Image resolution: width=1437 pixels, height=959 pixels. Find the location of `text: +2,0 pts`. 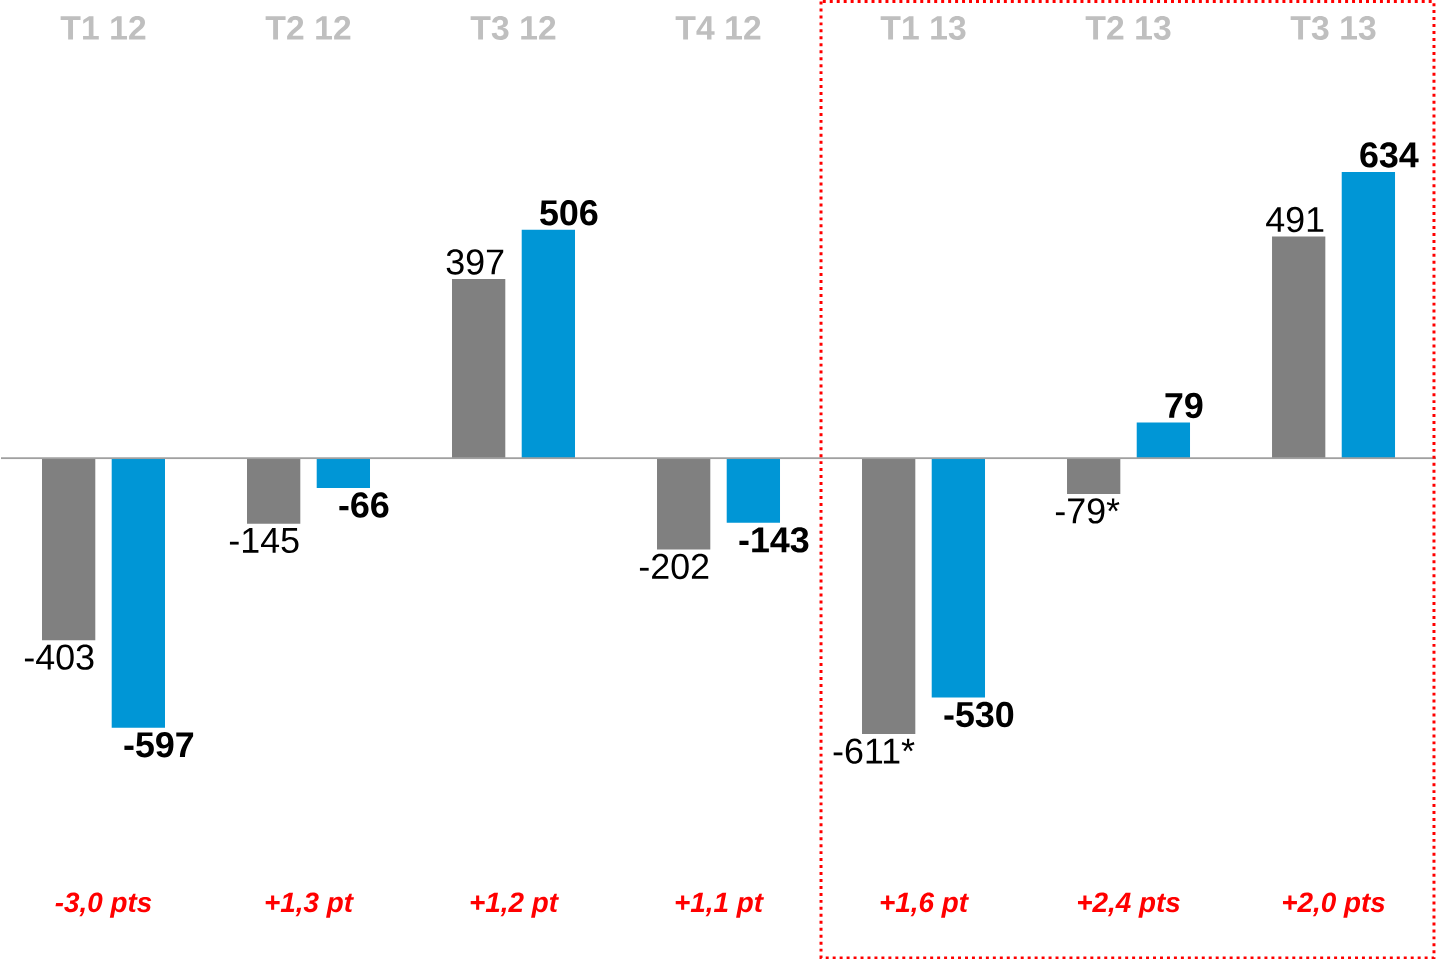

text: +2,0 pts is located at coordinates (1333, 905).